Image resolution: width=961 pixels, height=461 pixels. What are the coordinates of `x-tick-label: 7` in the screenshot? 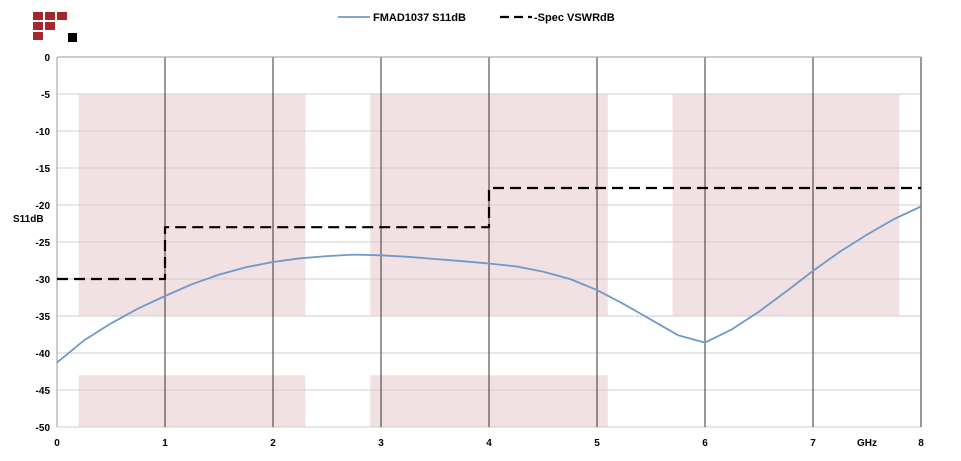 It's located at (813, 443).